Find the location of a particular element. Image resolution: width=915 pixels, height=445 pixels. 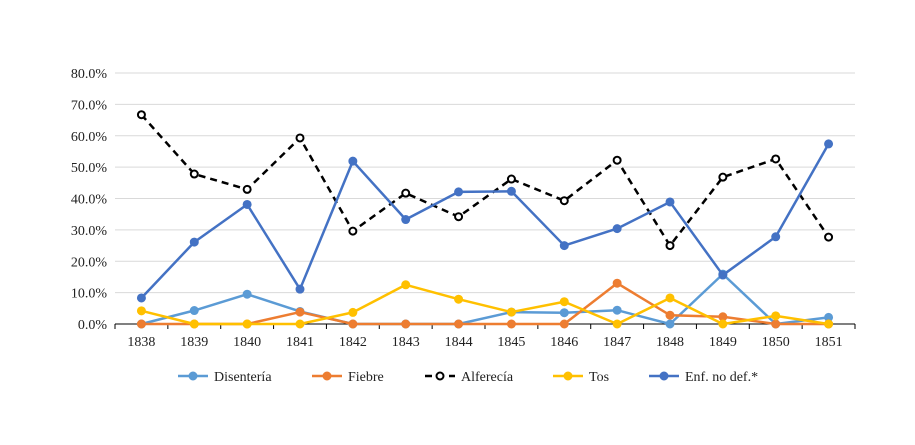

x-tick-label: 1848 is located at coordinates (670, 342).